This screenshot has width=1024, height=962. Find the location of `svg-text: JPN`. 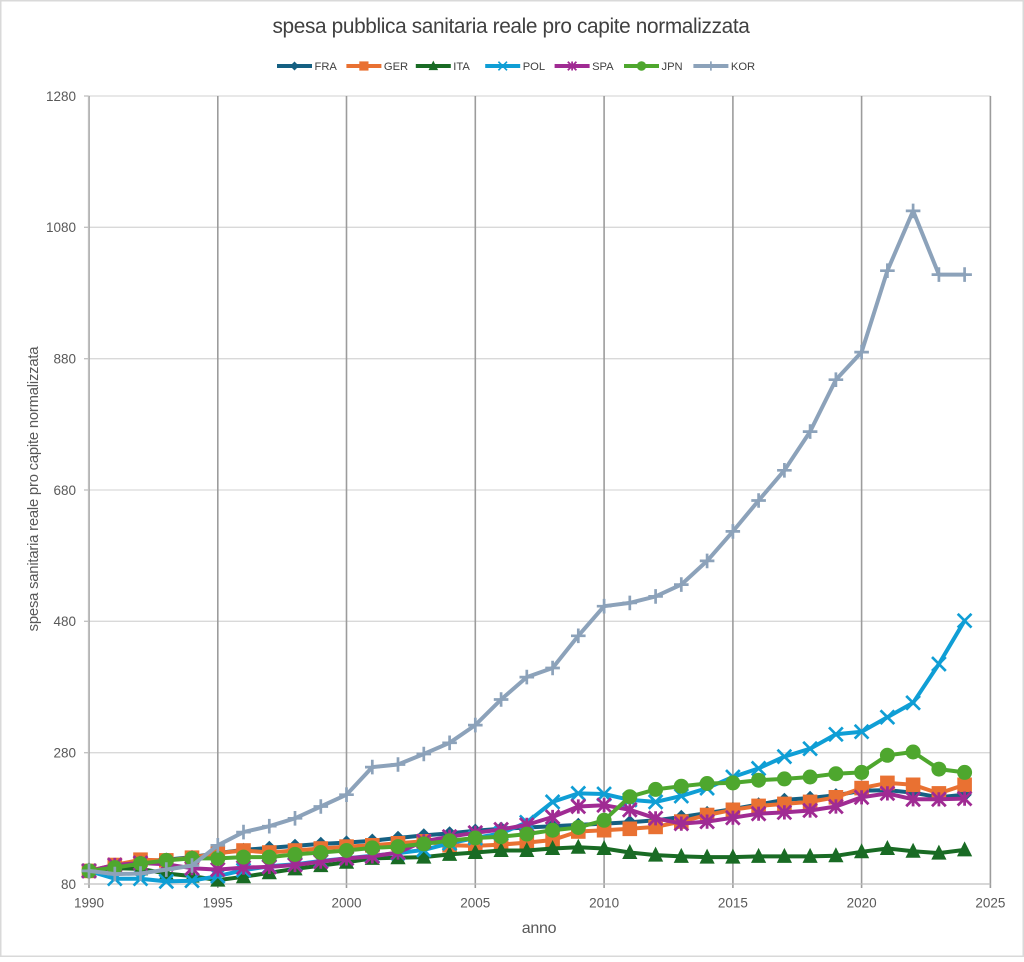

svg-text: JPN is located at coordinates (672, 67).